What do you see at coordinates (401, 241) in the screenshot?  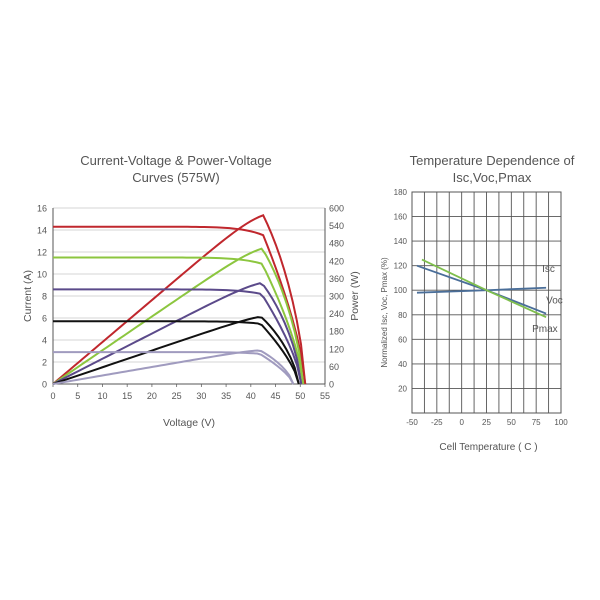 I see `temp-y-tick: 140` at bounding box center [401, 241].